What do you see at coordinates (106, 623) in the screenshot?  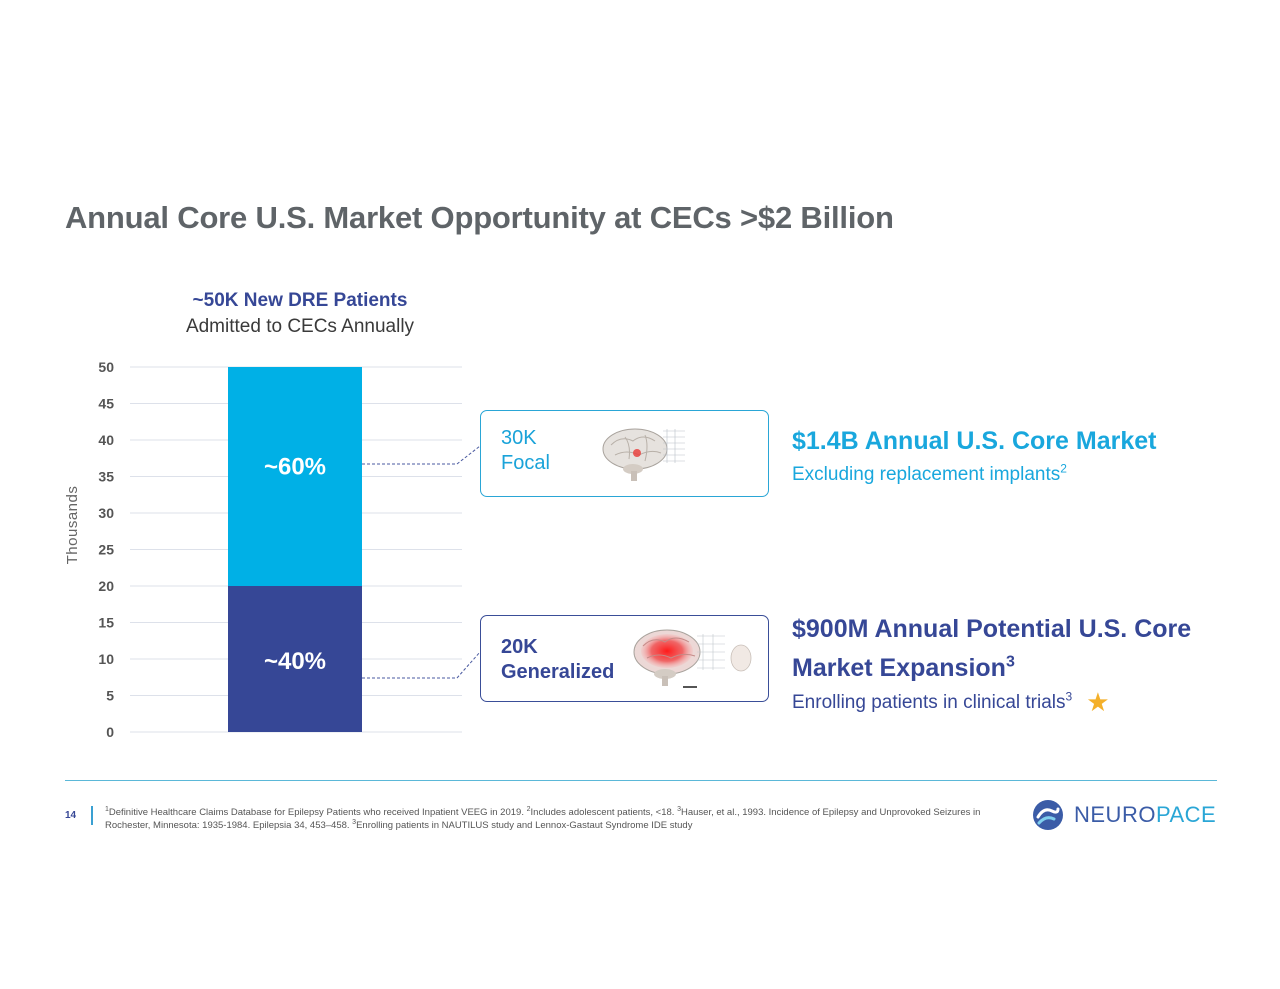 I see `y-tick-label: 15` at bounding box center [106, 623].